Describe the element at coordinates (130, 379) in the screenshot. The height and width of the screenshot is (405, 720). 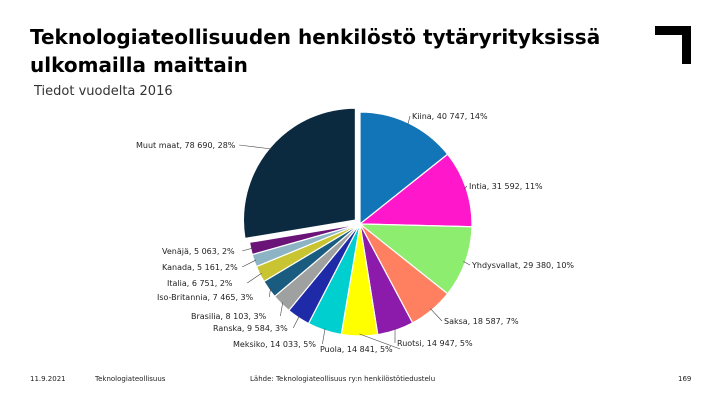
I see `footer-organization: Teknologiateollisuus` at that location.